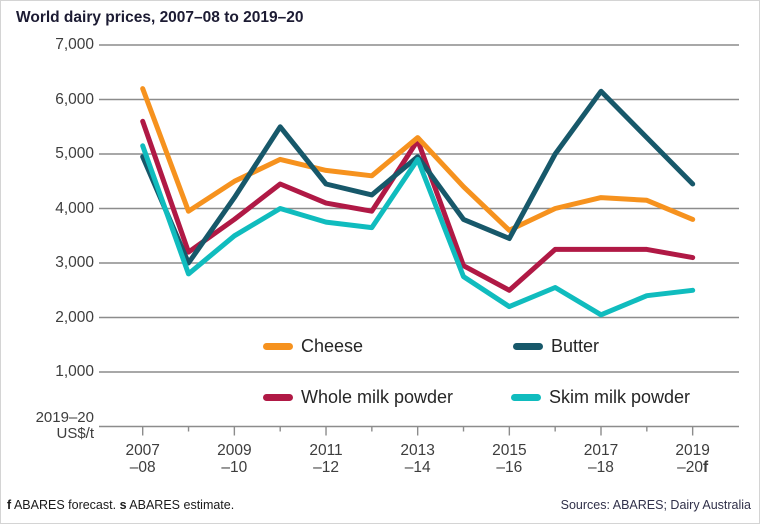 Image resolution: width=760 pixels, height=524 pixels. What do you see at coordinates (64, 417) in the screenshot?
I see `unit-label-period: 2019–20` at bounding box center [64, 417].